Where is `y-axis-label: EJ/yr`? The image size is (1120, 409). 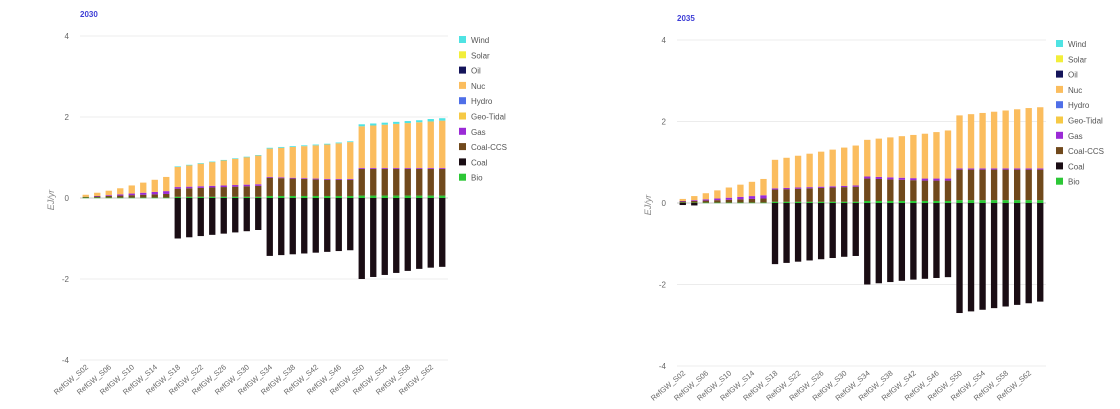
y-axis-label: EJ/yr is located at coordinates (648, 205).